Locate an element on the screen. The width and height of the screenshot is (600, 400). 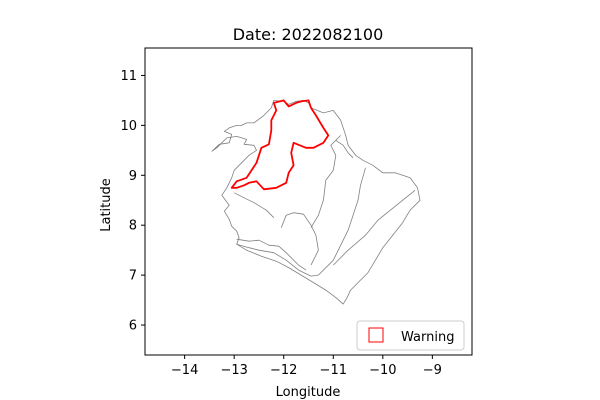
x-tick-label: −11 is located at coordinates (333, 370).